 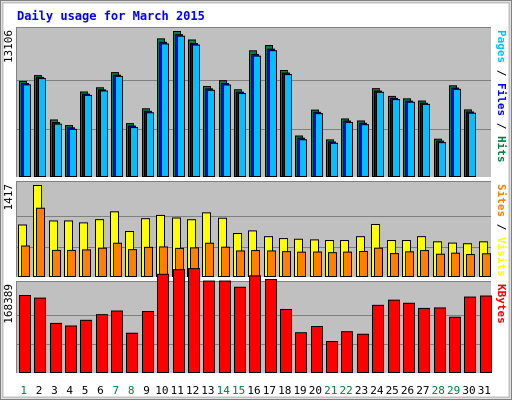 I want to click on legend-entry: Visits, so click(x=501, y=257).